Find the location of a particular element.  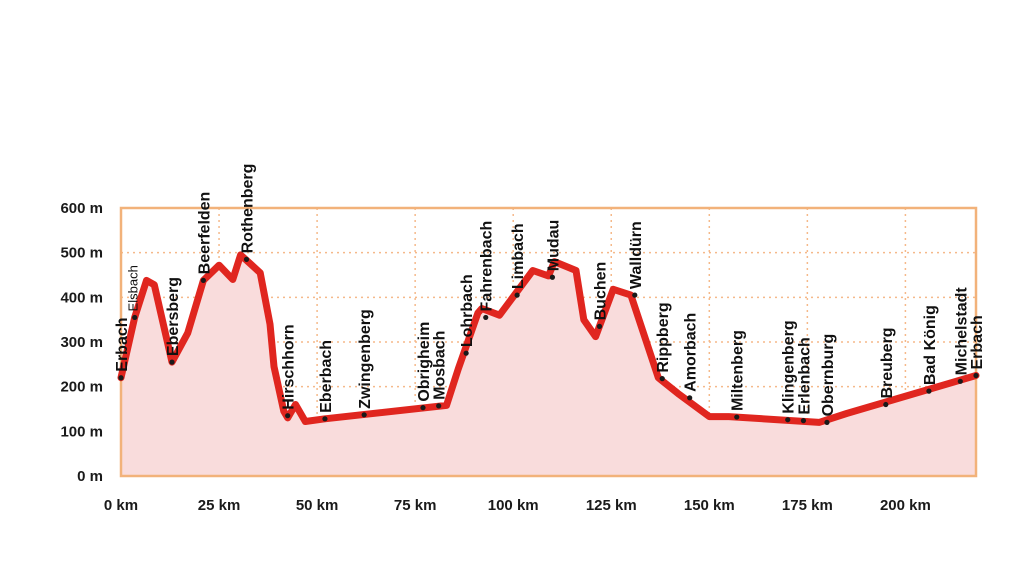

place-label: Limbach is located at coordinates (518, 256).